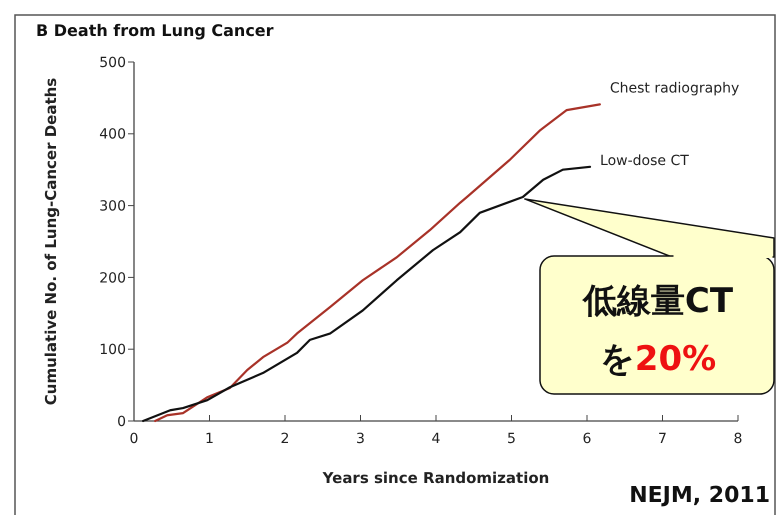  I want to click on x-tick-label: 0, so click(134, 439).